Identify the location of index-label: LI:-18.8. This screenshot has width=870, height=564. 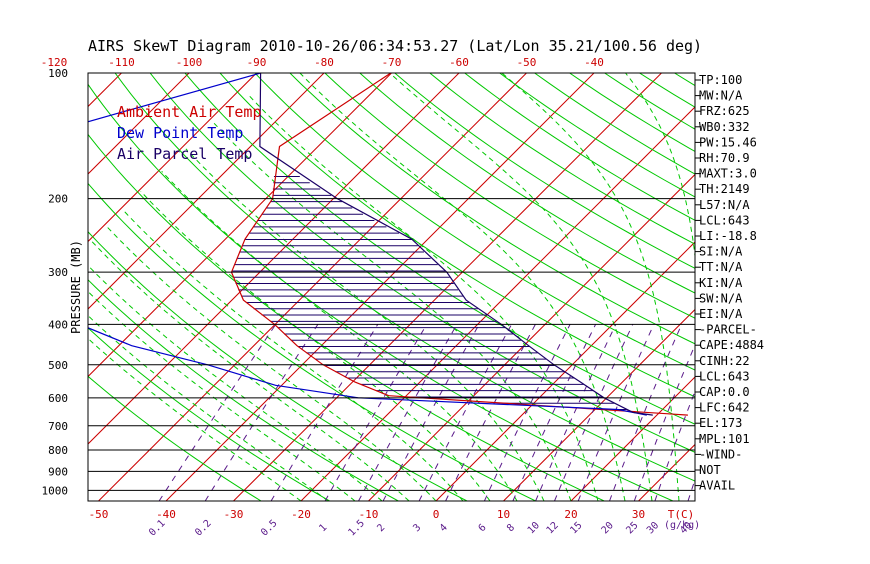
(728, 236).